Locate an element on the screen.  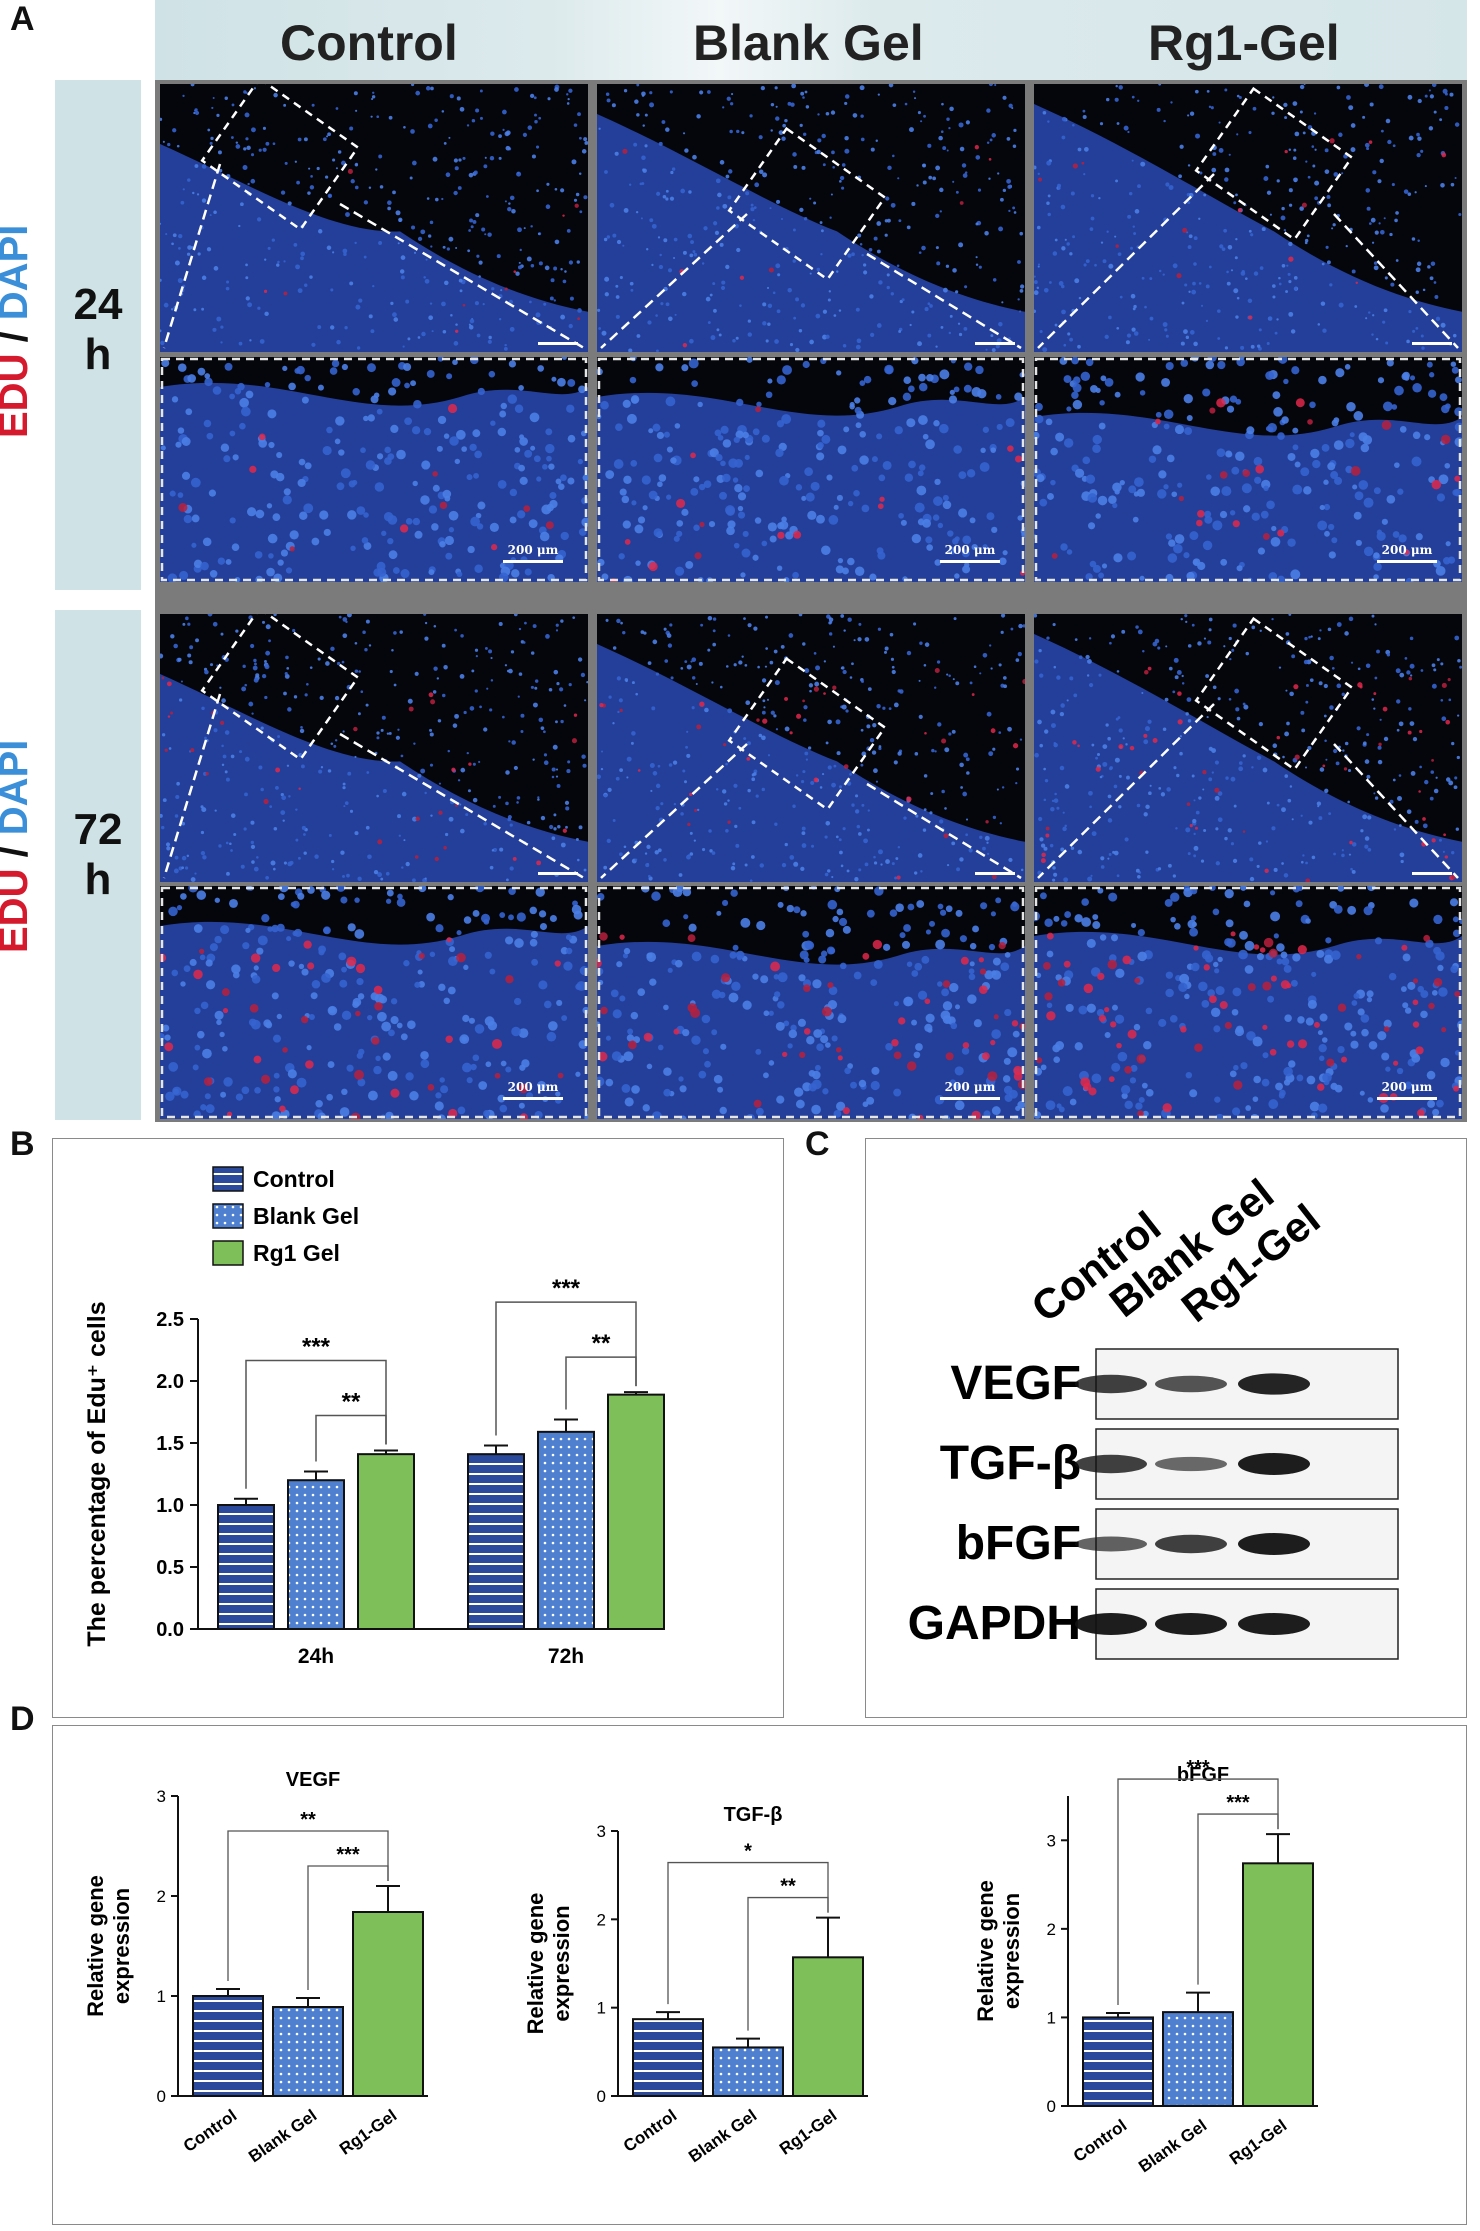
row-header-72h: 72 h is located at coordinates (98, 865).